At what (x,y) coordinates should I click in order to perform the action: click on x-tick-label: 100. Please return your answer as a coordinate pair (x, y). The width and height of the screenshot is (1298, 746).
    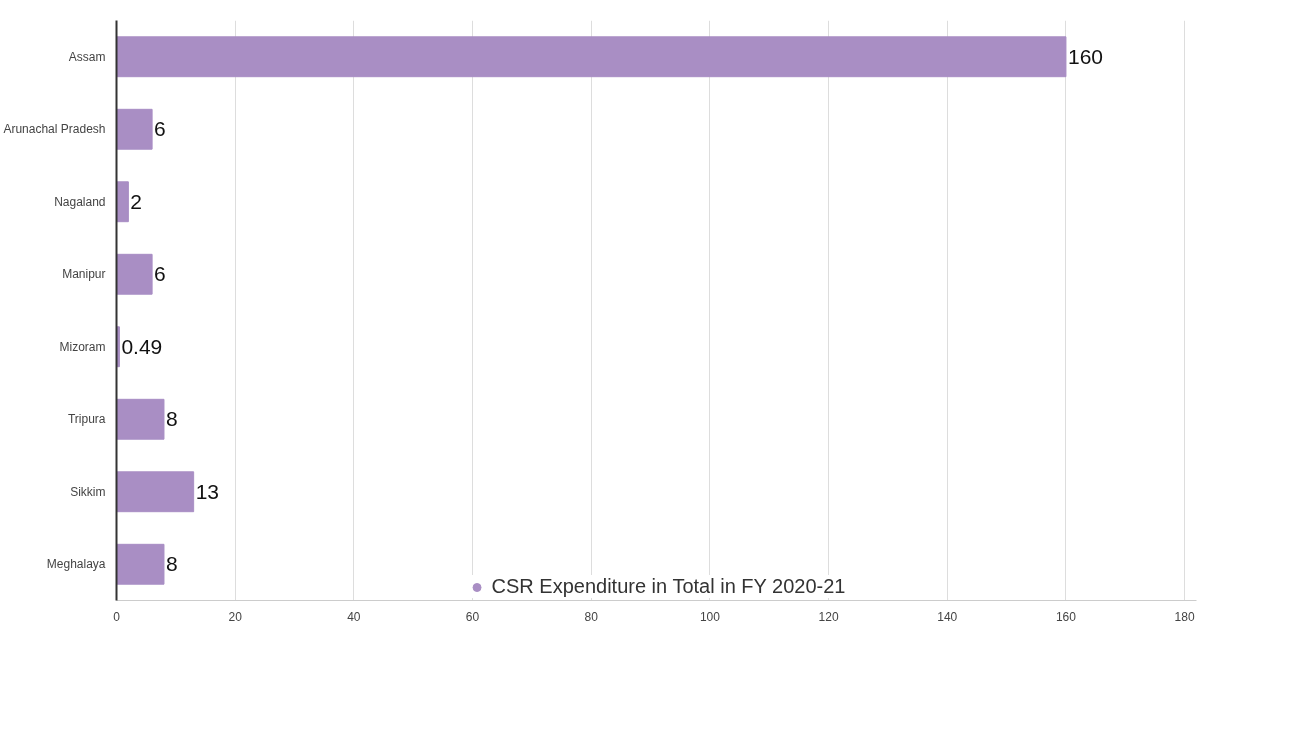
    Looking at the image, I should click on (710, 616).